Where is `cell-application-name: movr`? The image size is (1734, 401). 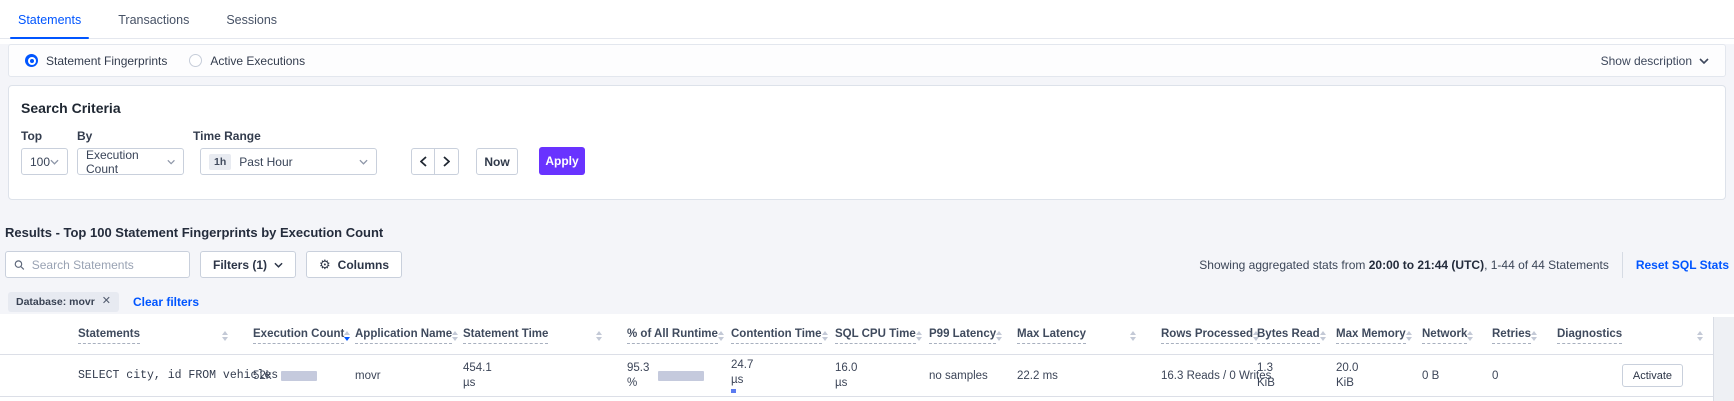 cell-application-name: movr is located at coordinates (394, 375).